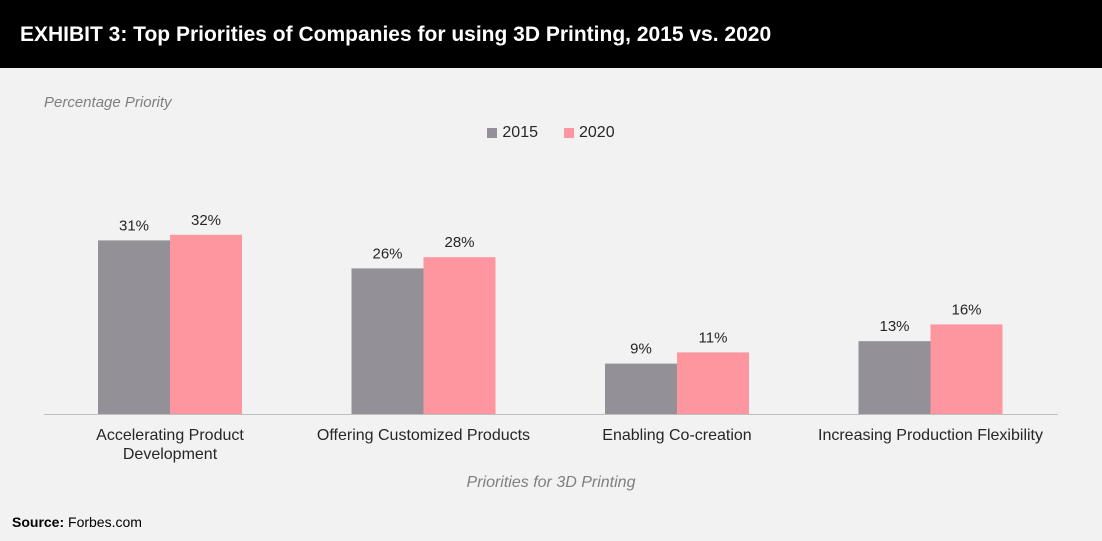  What do you see at coordinates (206, 220) in the screenshot?
I see `data-label-2020-0: 32%` at bounding box center [206, 220].